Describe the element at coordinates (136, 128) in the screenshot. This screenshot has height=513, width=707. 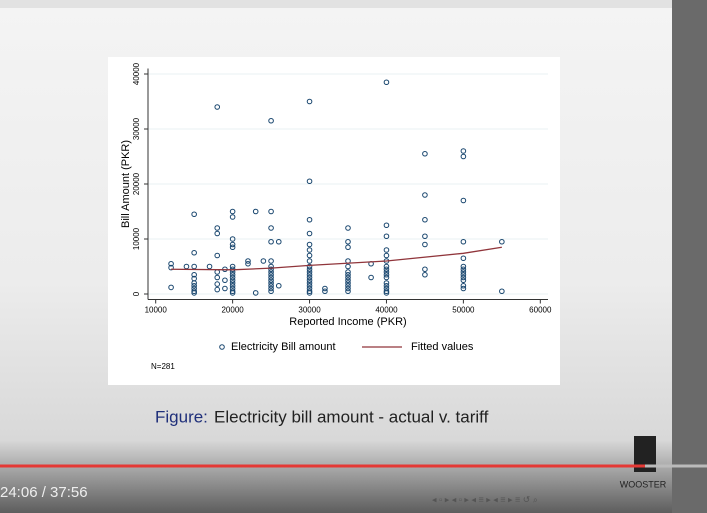
I see `y-tick-label: 30000` at that location.